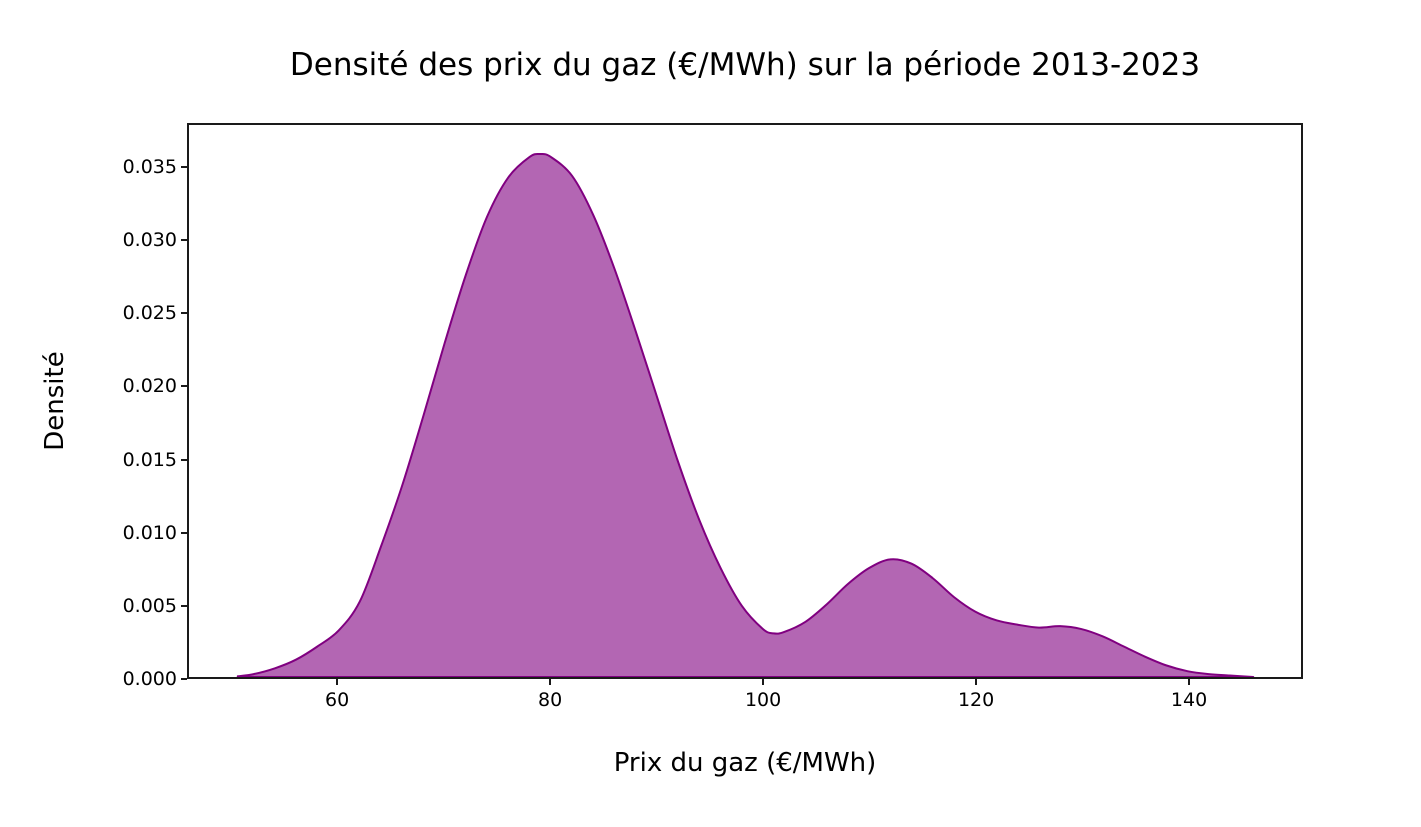 The height and width of the screenshot is (827, 1421). What do you see at coordinates (1189, 700) in the screenshot?
I see `x-axis-tick-label: 140` at bounding box center [1189, 700].